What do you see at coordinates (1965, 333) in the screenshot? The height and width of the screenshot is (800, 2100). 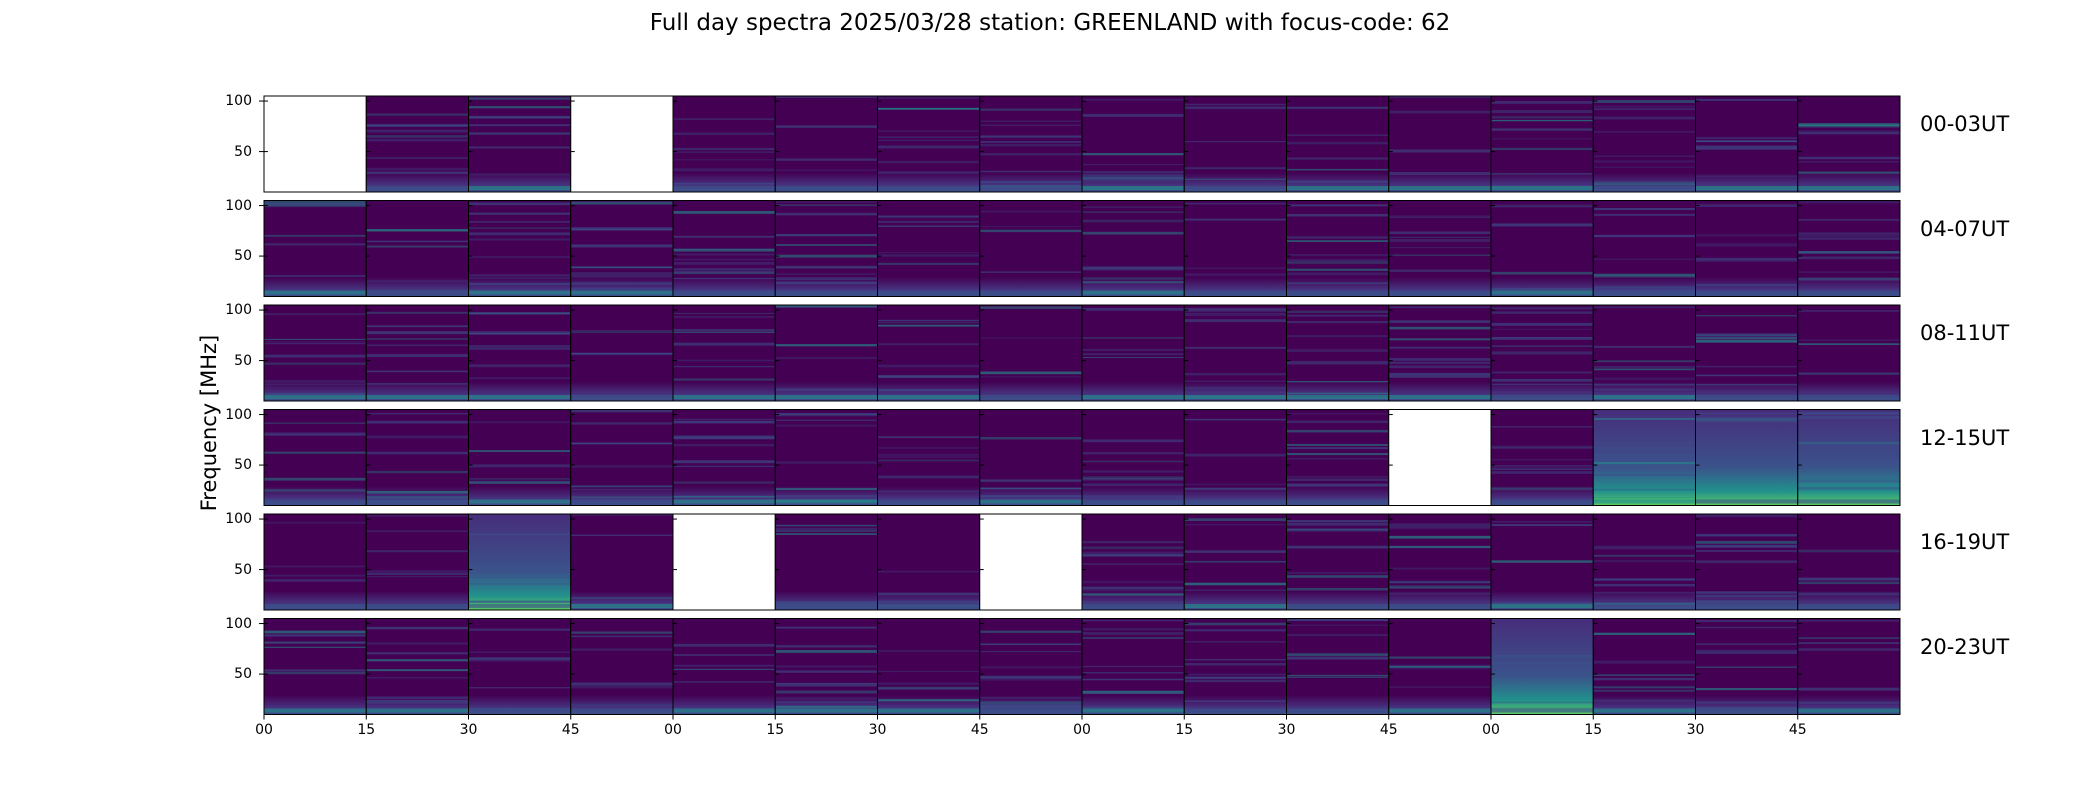 I see `row-time-label: 08-11UT` at bounding box center [1965, 333].